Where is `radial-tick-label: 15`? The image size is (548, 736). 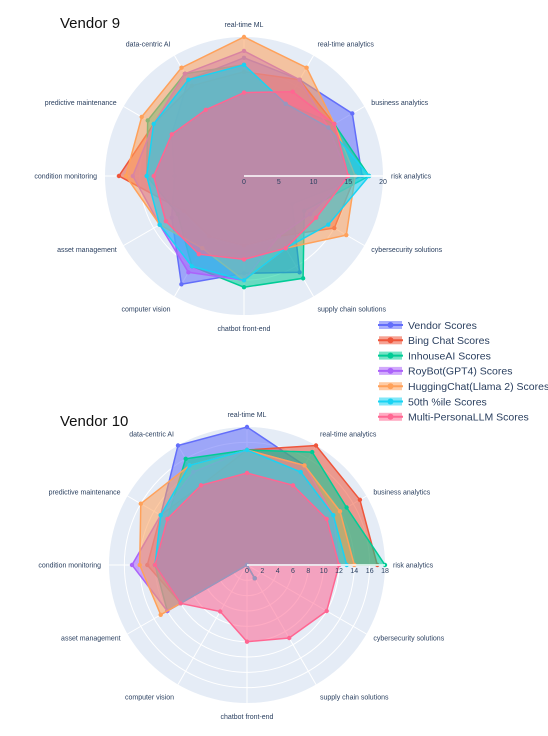
radial-tick-label: 15 is located at coordinates (348, 182).